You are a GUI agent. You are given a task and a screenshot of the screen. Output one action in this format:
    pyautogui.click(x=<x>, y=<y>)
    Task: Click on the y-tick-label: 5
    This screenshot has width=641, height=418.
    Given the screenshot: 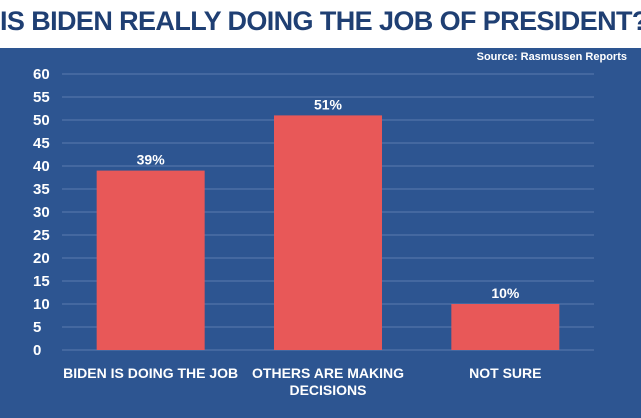 What is the action you would take?
    pyautogui.click(x=37, y=327)
    